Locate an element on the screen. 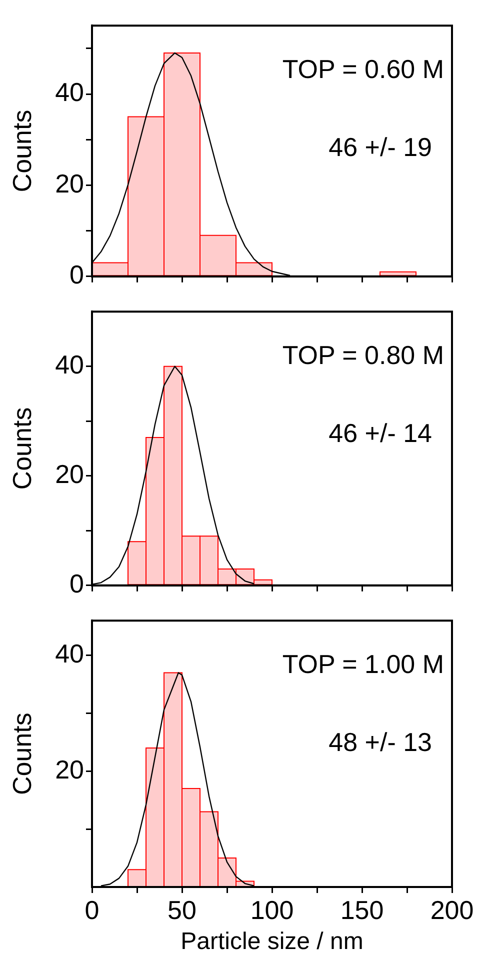 This screenshot has width=483, height=962. x-axis-title: Particle size / nm is located at coordinates (272, 942).